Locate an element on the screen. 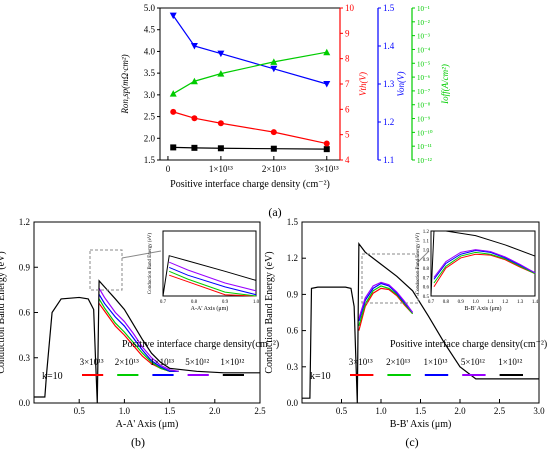 Image resolution: width=550 pixels, height=450 pixels. x-tick-label-b-1: 1.0 is located at coordinates (125, 411).